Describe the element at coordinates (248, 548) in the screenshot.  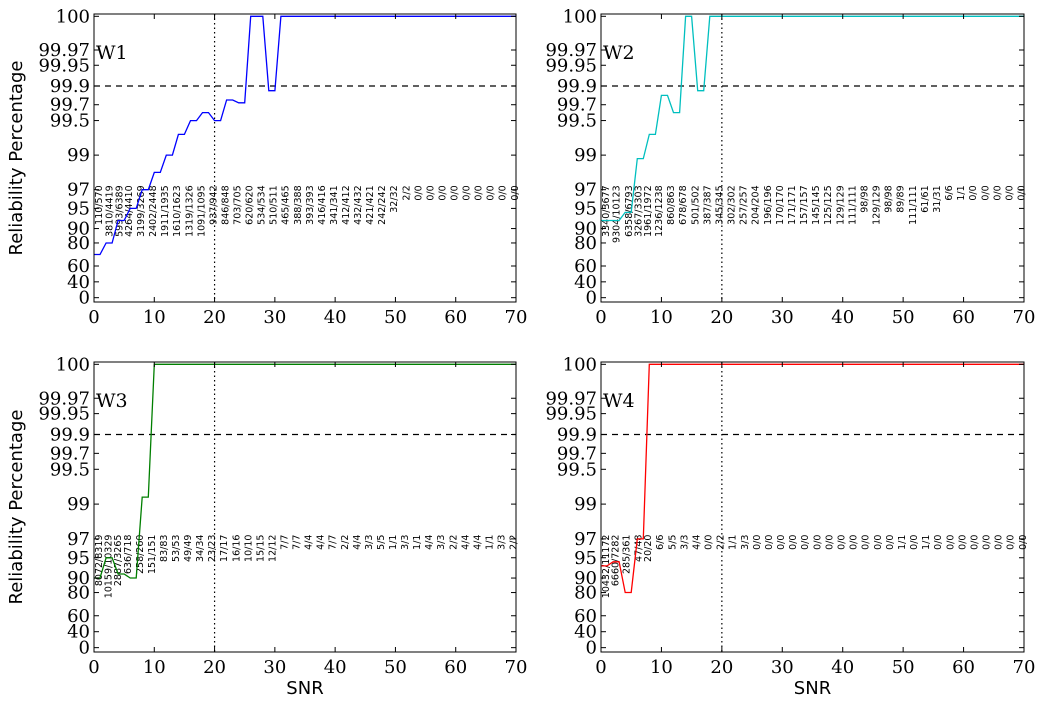
I see `count-label: 10/10` at that location.